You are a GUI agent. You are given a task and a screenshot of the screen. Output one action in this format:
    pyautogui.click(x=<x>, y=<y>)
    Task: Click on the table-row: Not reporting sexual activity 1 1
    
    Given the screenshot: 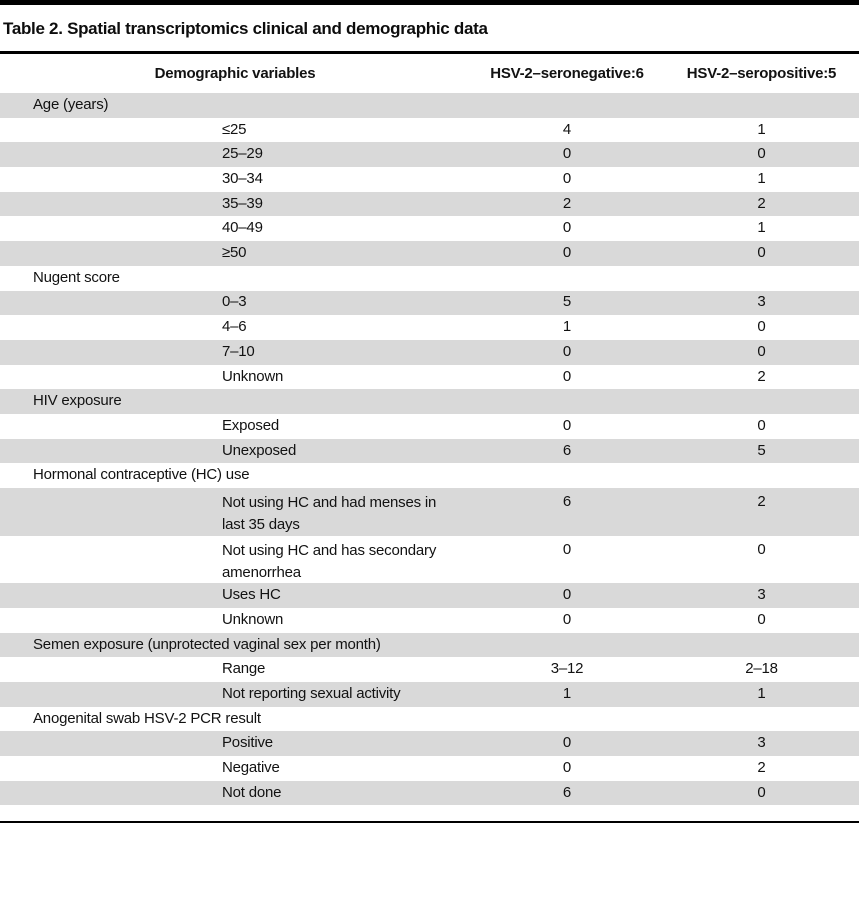 What is the action you would take?
    pyautogui.click(x=429, y=694)
    